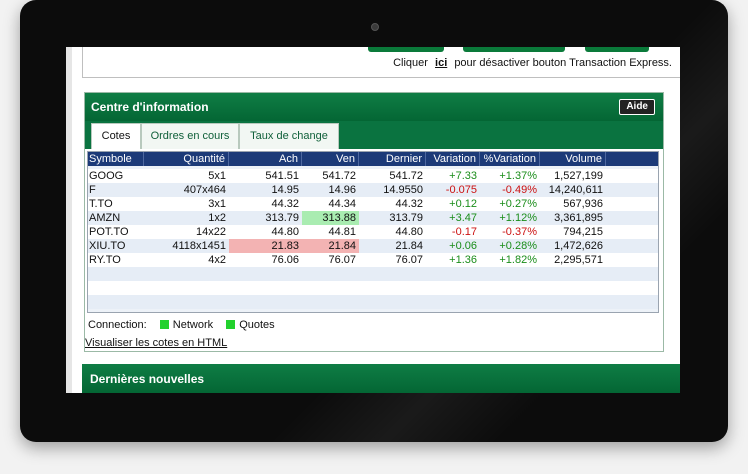 This screenshot has width=748, height=474. Describe the element at coordinates (342, 190) in the screenshot. I see `cell-ask: 14.96` at that location.